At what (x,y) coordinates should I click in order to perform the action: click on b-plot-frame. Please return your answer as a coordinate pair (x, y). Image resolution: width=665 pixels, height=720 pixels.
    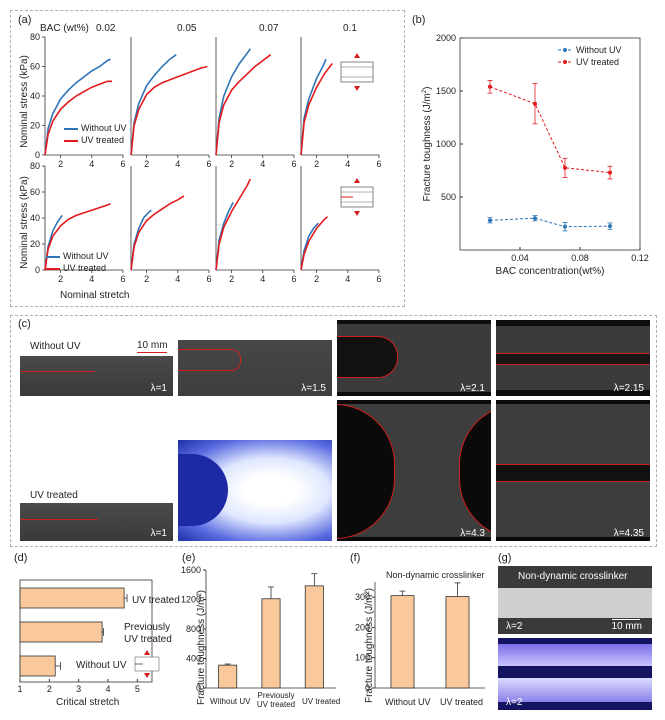
    Looking at the image, I should click on (550, 144).